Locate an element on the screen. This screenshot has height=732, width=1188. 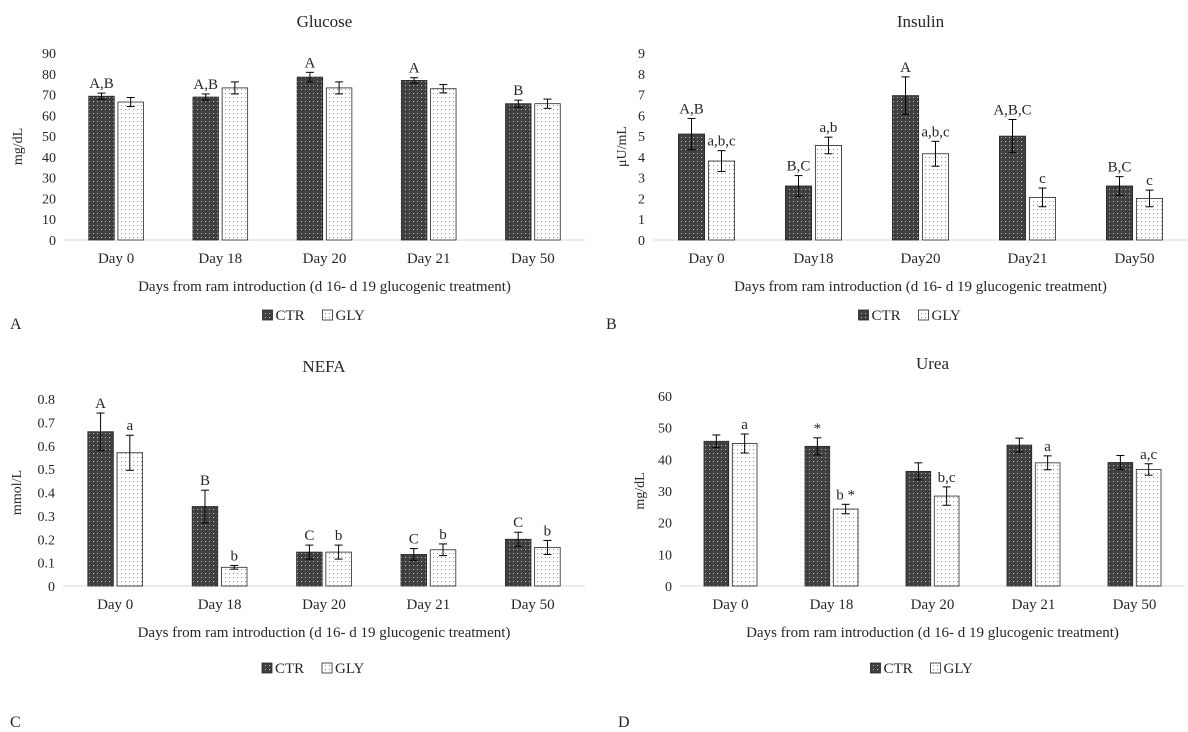
y-tick-label: 20 is located at coordinates (49, 199).